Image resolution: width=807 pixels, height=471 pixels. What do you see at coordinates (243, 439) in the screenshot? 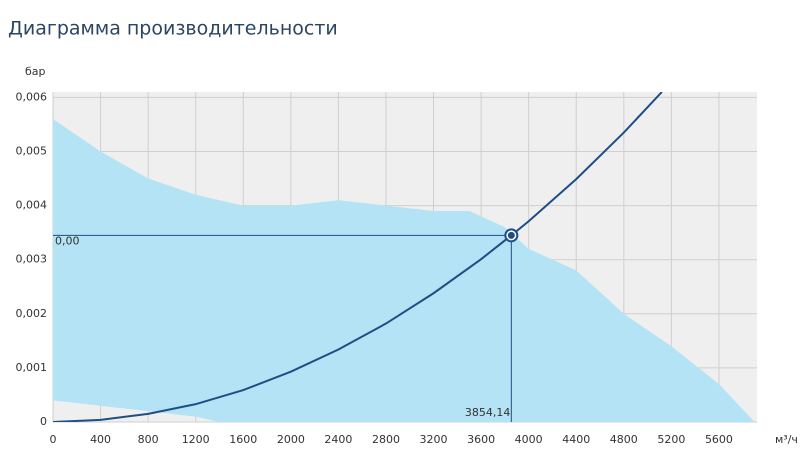
I see `x-tick-label: 1600` at bounding box center [243, 439].